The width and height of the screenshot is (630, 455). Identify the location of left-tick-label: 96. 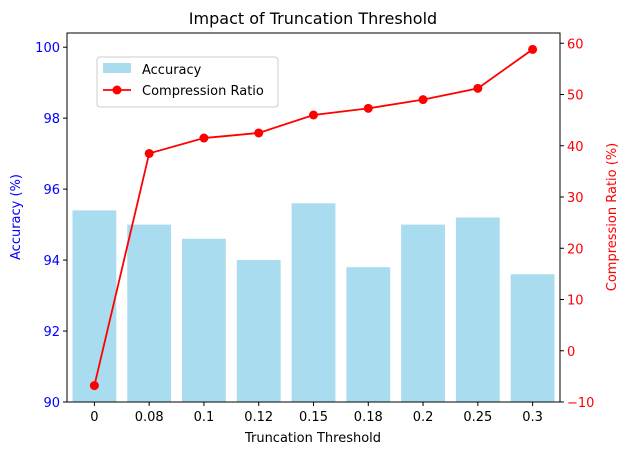
(51, 190).